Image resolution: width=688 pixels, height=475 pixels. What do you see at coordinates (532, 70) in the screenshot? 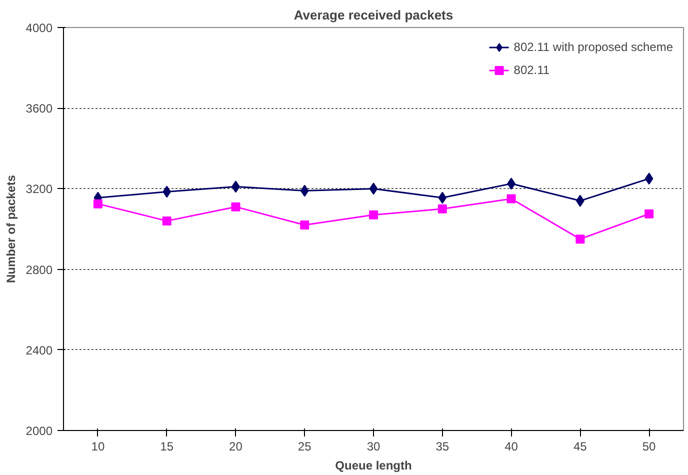
I see `legend-label: 802.11` at bounding box center [532, 70].